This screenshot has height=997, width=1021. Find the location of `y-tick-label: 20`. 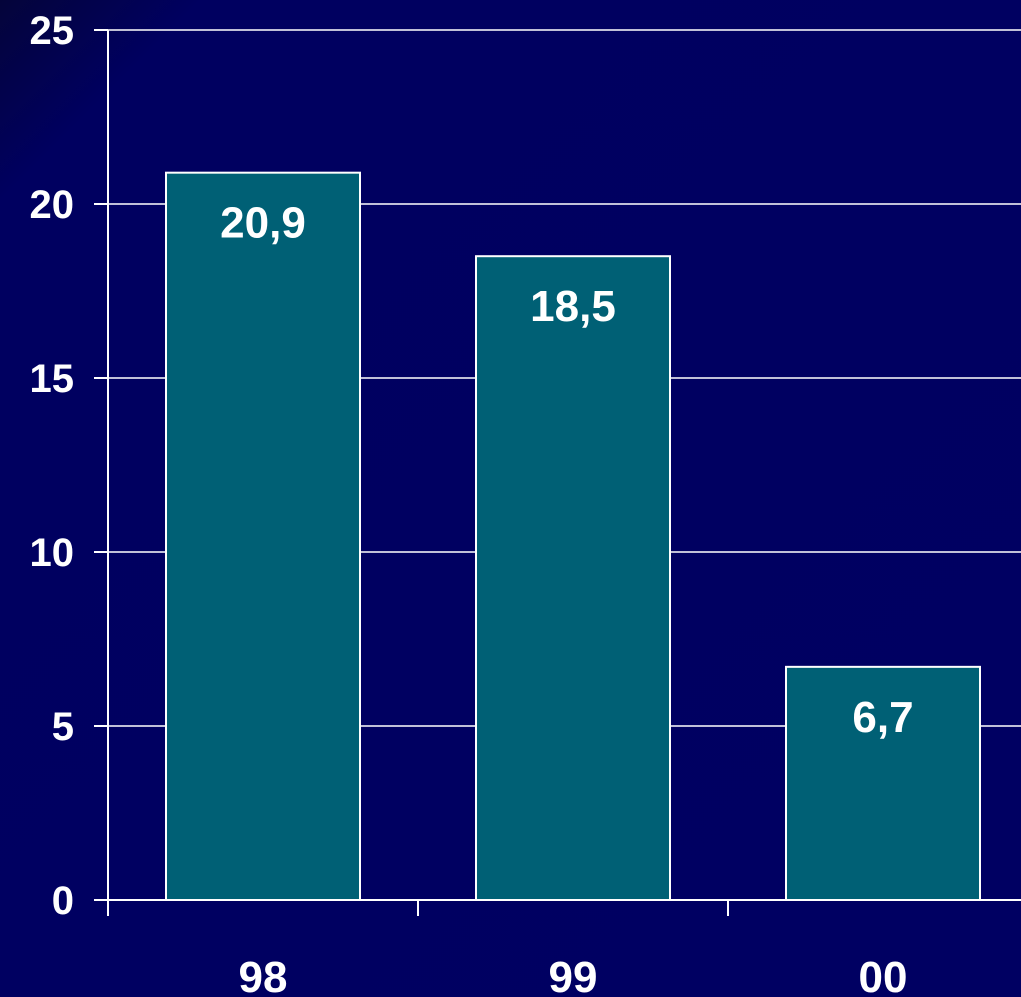

y-tick-label: 20 is located at coordinates (52, 205).